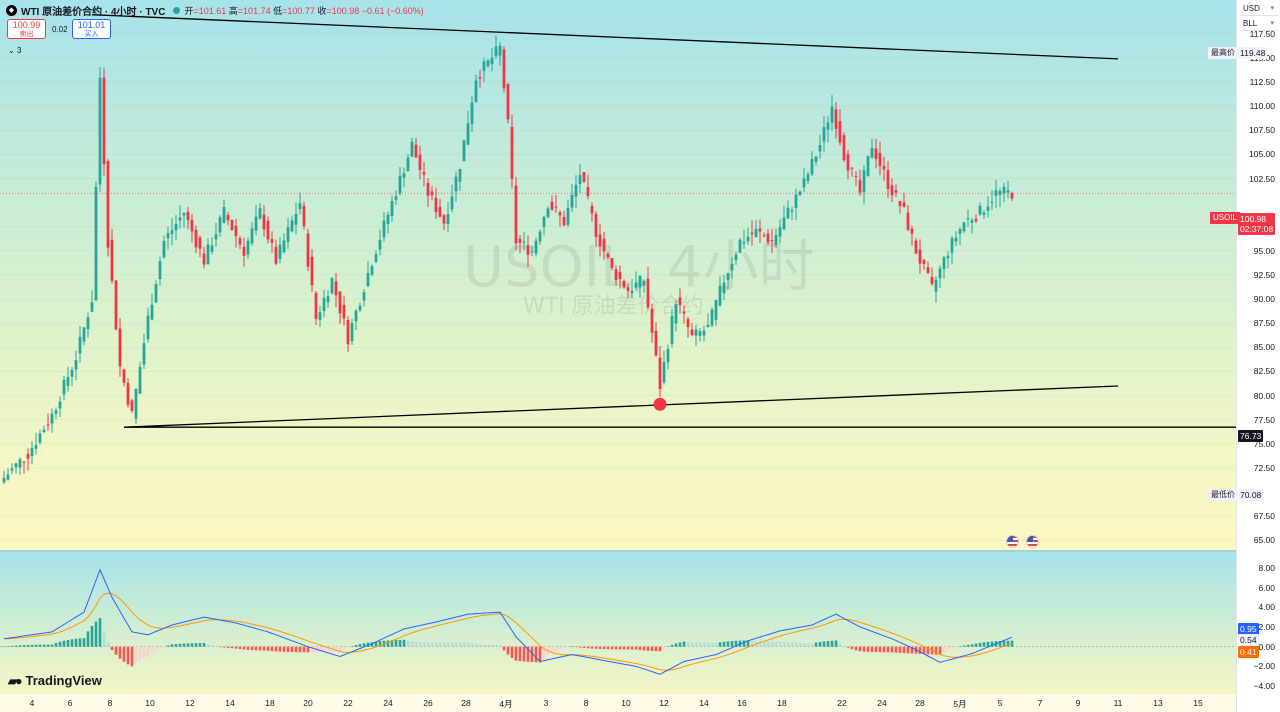 Image resolution: width=1280 pixels, height=712 pixels. I want to click on buy-button: 101.01 买入, so click(91, 29).